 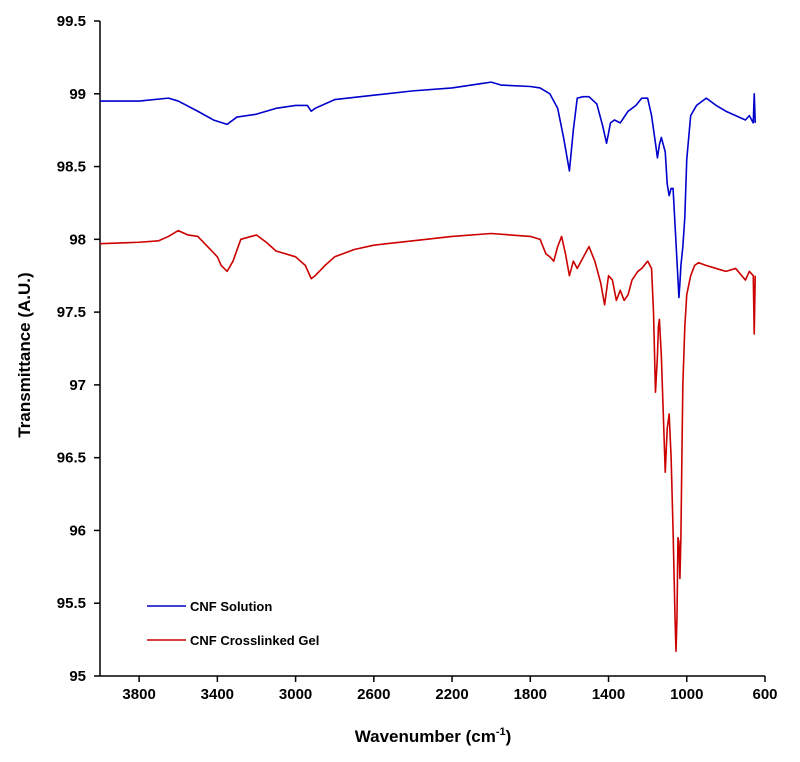 What do you see at coordinates (77, 676) in the screenshot?
I see `y-tick-label: 95` at bounding box center [77, 676].